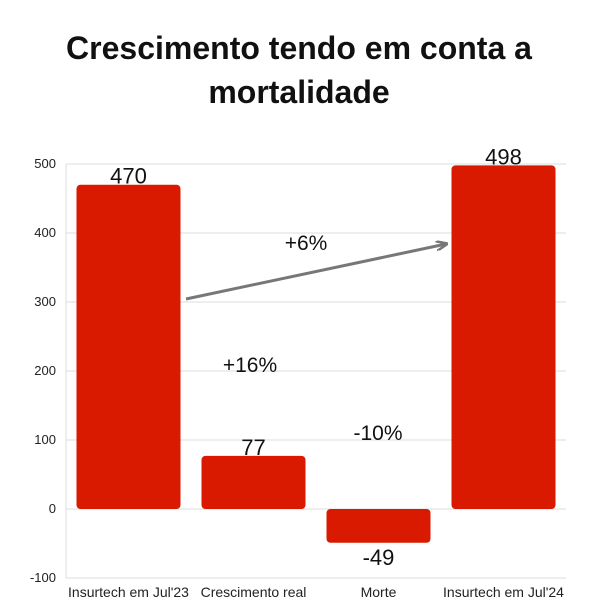 This screenshot has width=598, height=600. Describe the element at coordinates (254, 592) in the screenshot. I see `x-category-label: Crescimento real` at that location.